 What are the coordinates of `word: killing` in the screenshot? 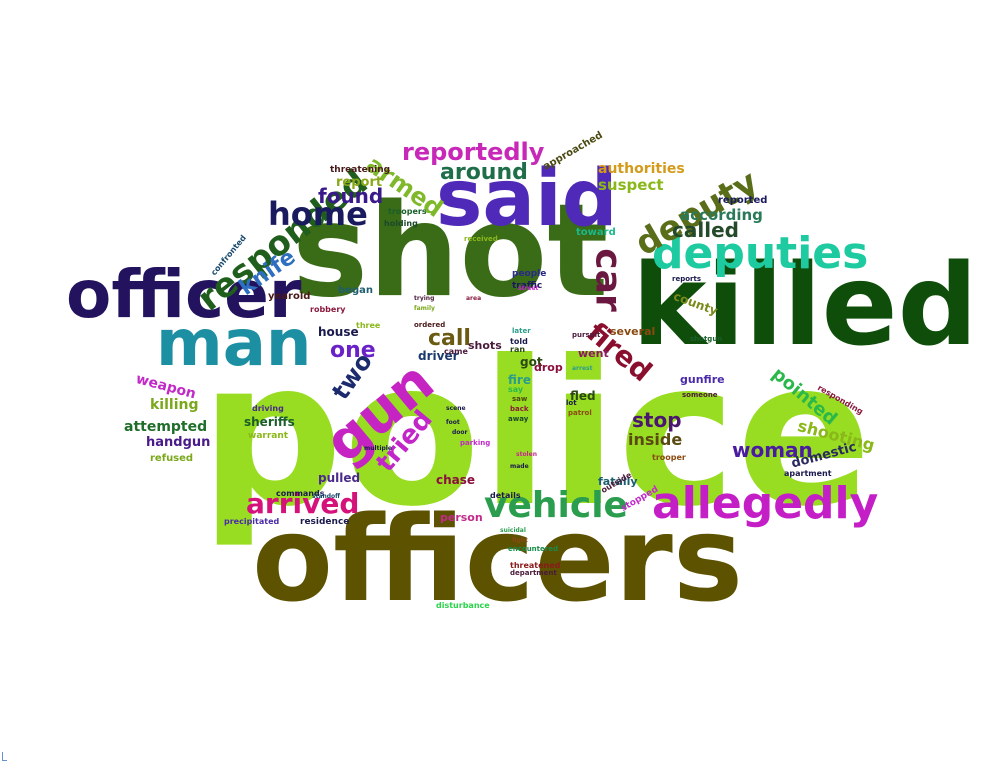 It's located at (174, 405).